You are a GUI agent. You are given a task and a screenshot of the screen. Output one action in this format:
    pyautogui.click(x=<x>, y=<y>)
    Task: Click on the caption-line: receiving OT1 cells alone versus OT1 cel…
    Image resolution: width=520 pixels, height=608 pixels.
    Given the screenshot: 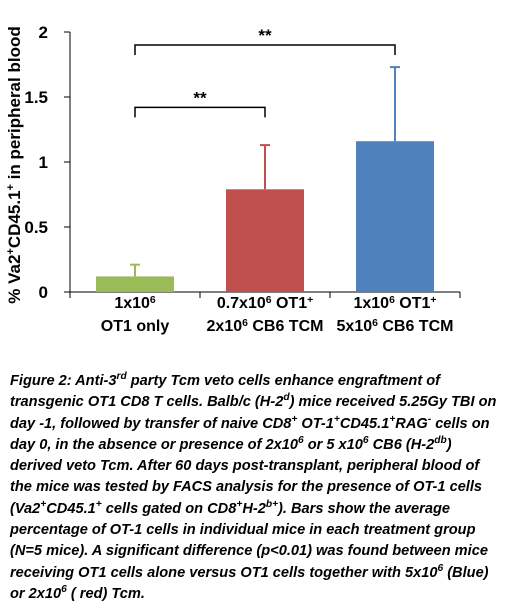 What is the action you would take?
    pyautogui.click(x=249, y=571)
    